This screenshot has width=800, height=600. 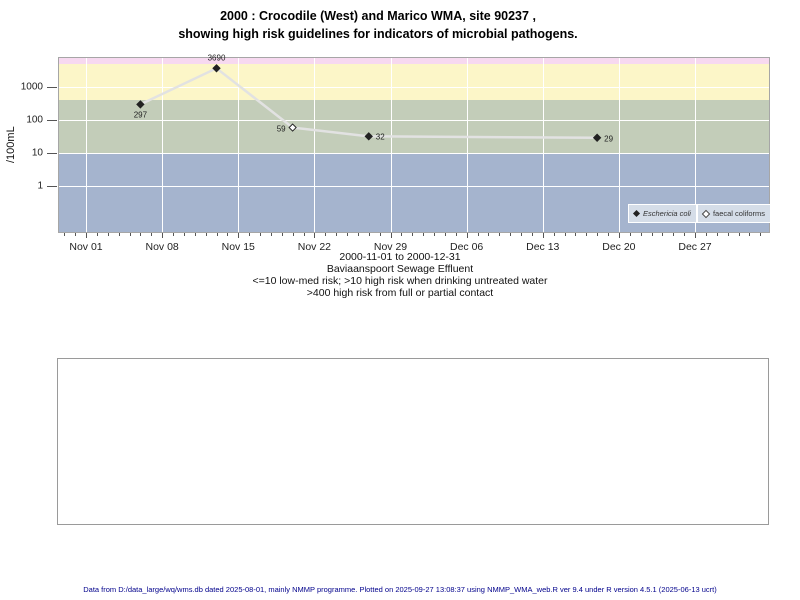 I want to click on x-tick-label: Dec 20, so click(x=619, y=247).